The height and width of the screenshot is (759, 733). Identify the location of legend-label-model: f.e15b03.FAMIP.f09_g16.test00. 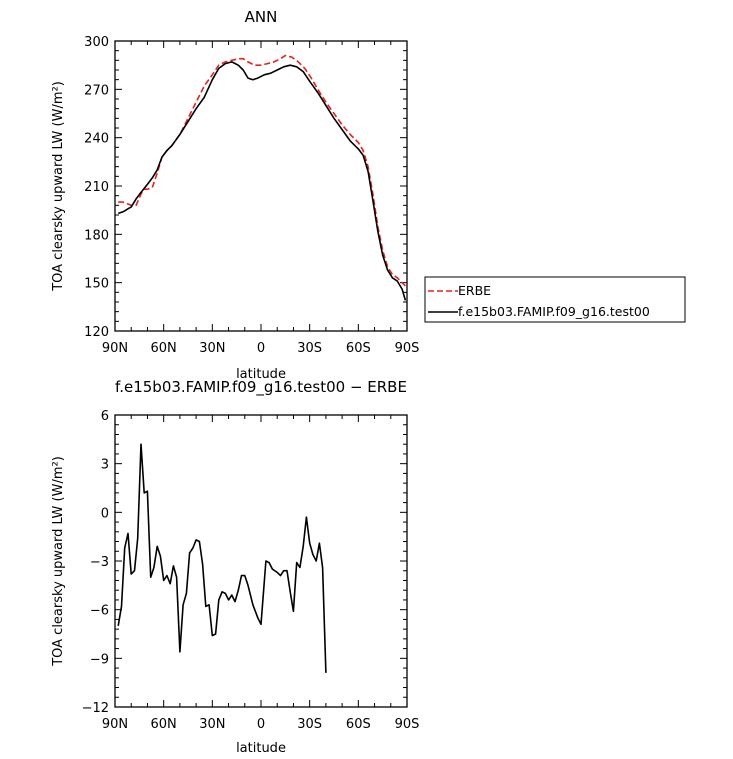
(554, 311).